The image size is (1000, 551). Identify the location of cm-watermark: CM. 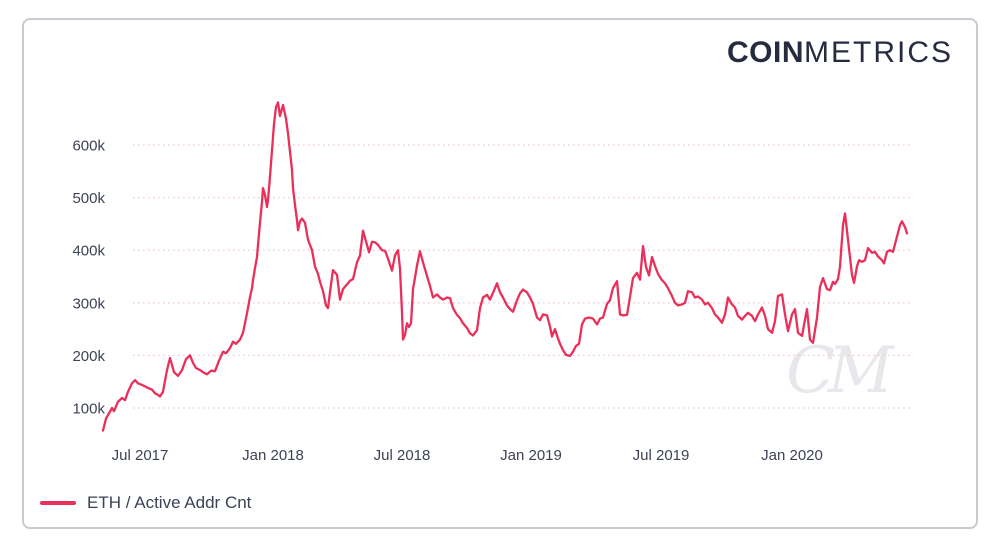
(839, 371).